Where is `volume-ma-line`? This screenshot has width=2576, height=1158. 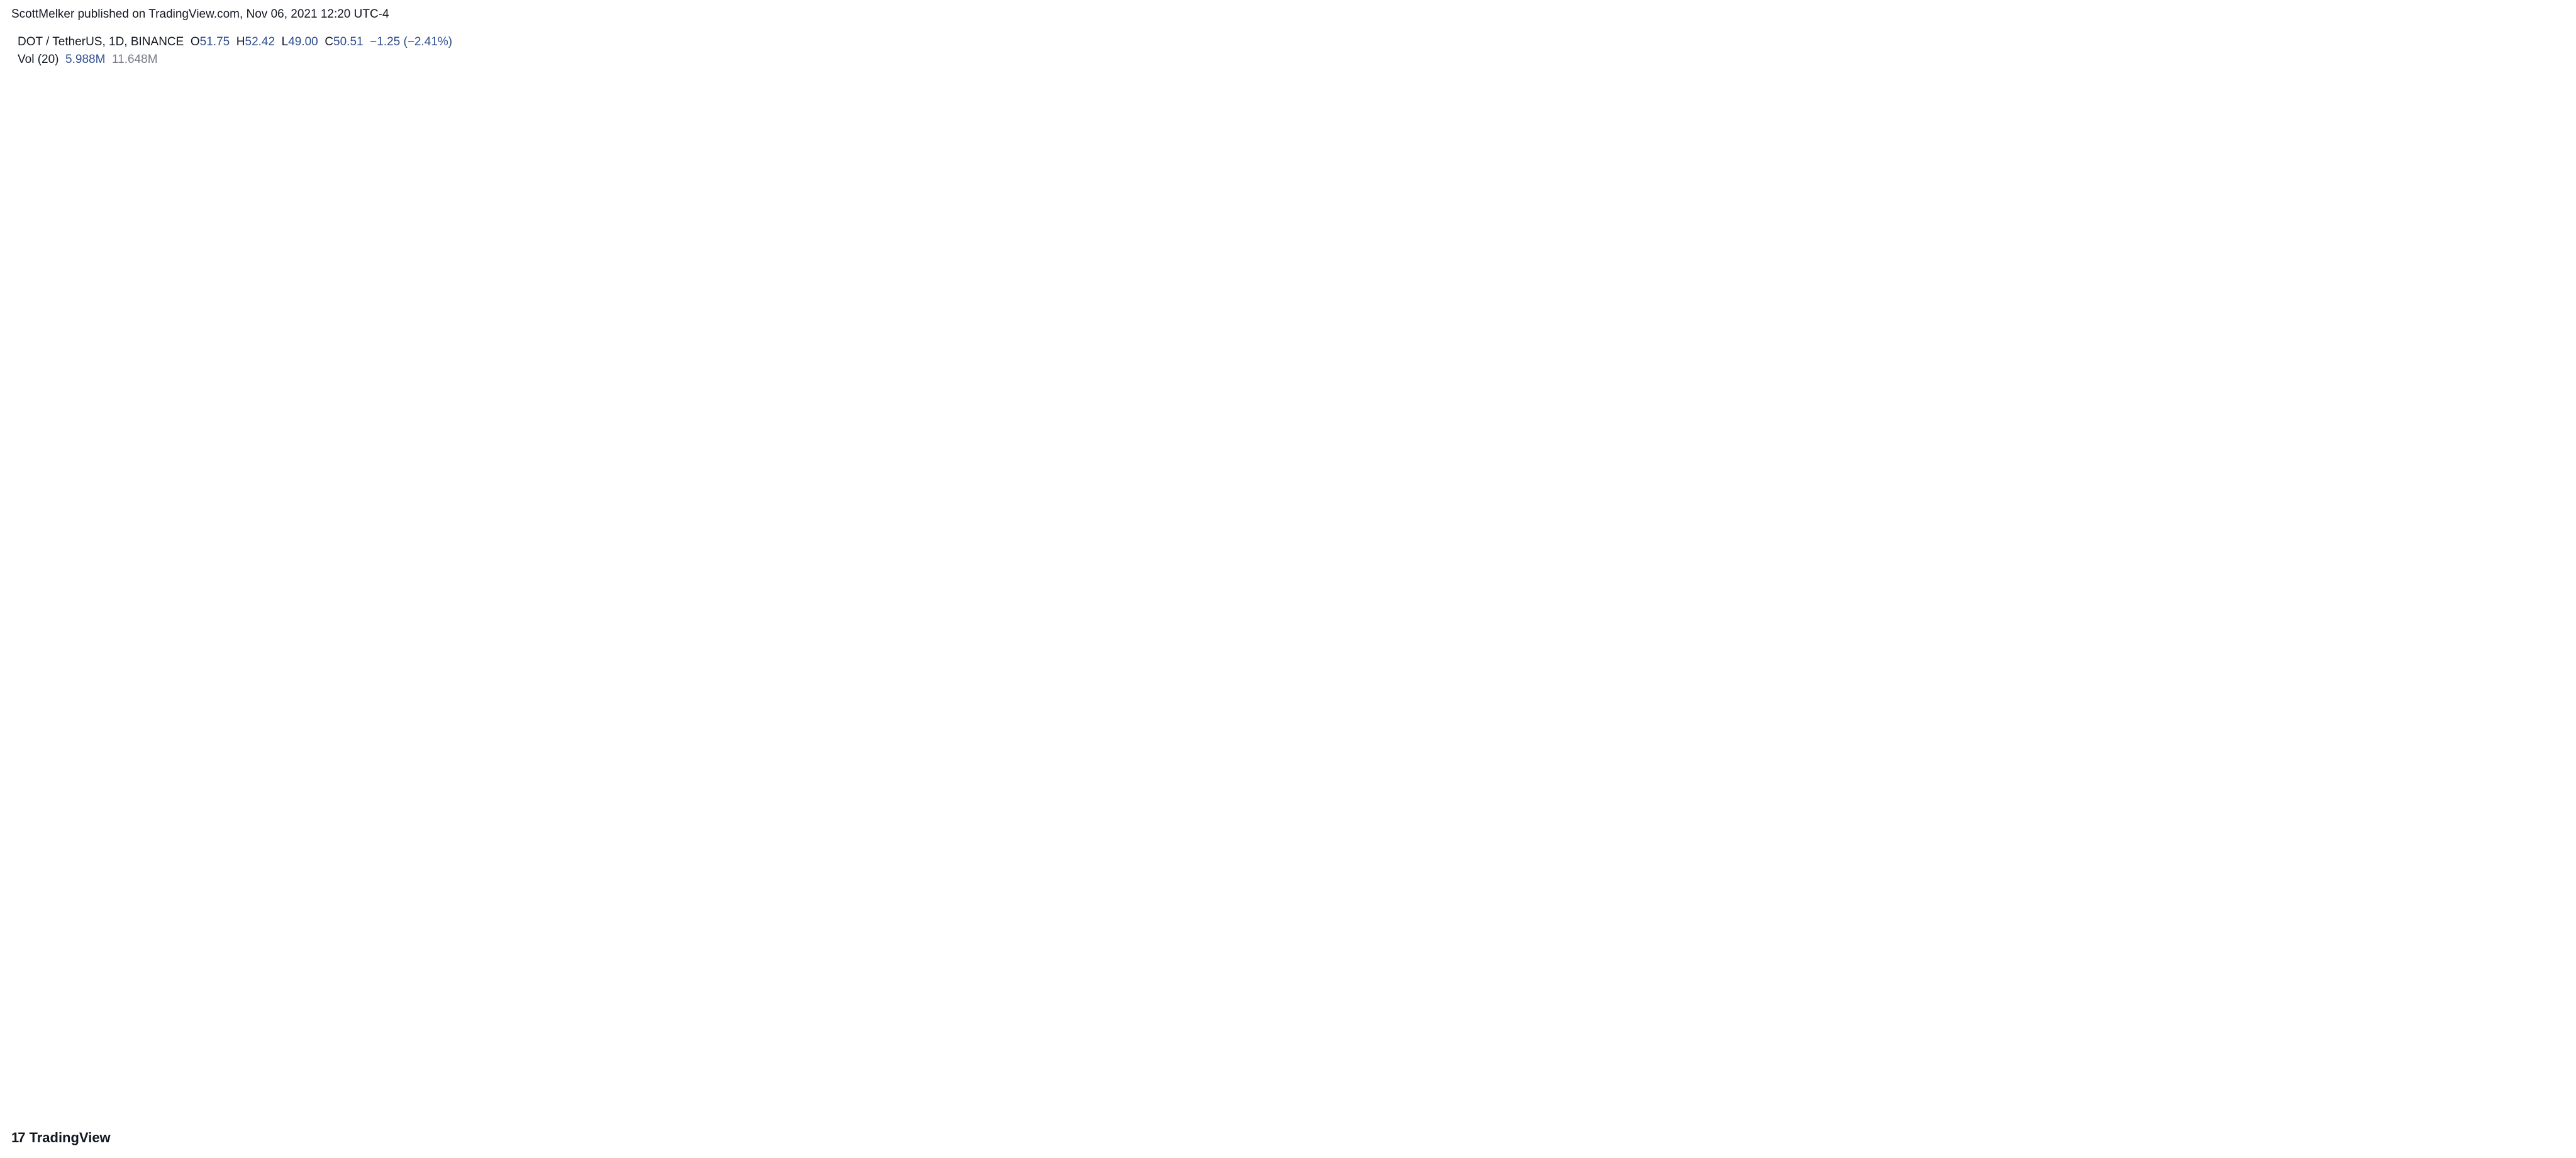 volume-ma-line is located at coordinates (961, 1006).